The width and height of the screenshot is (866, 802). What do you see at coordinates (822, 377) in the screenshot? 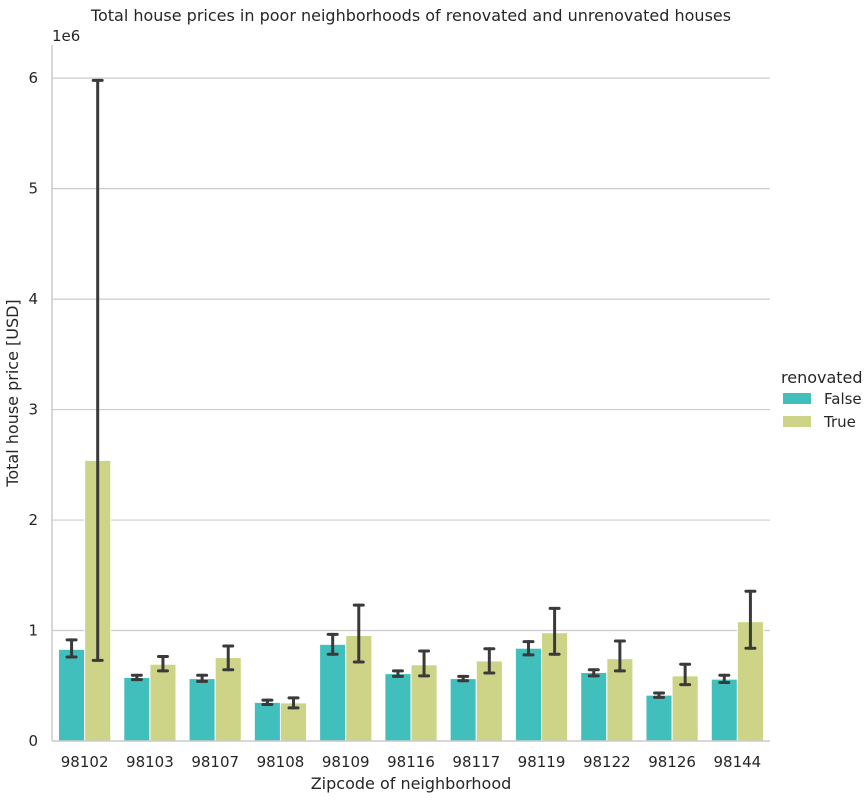
I see `legend-title: renovated` at bounding box center [822, 377].